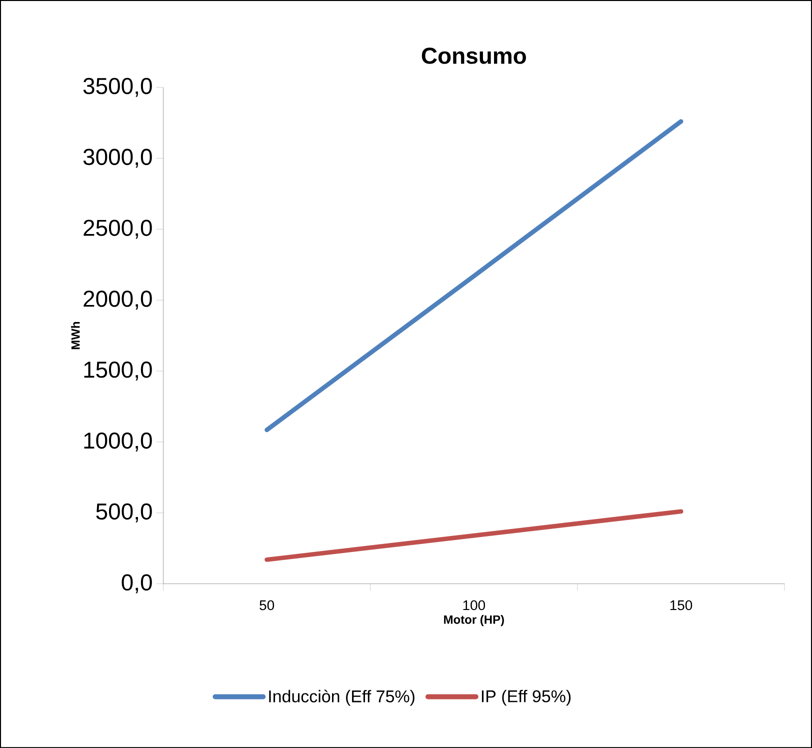 The image size is (812, 748). Describe the element at coordinates (75, 336) in the screenshot. I see `y-axis-title: MWh` at that location.